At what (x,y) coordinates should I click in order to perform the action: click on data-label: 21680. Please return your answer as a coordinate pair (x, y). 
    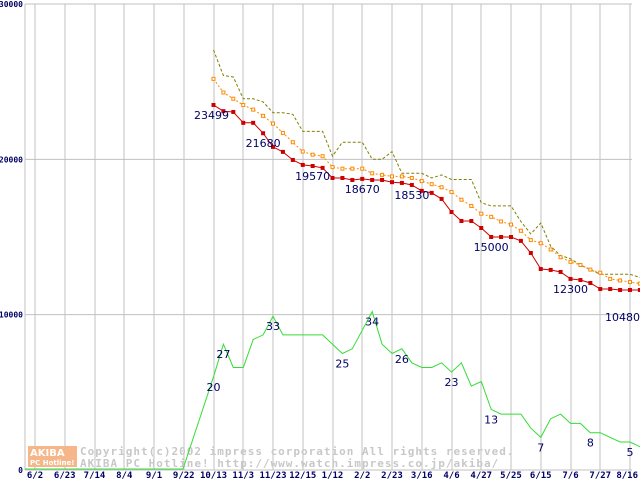
    Looking at the image, I should click on (263, 143).